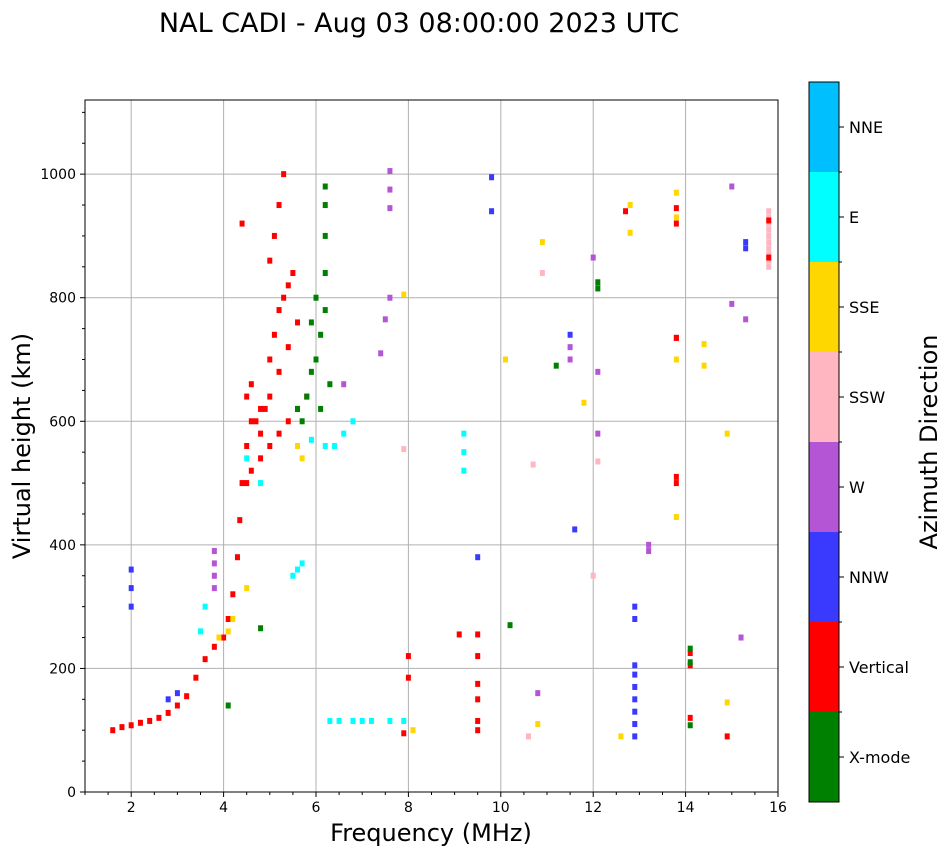 The width and height of the screenshot is (951, 856). What do you see at coordinates (431, 833) in the screenshot?
I see `x-axis-label: Frequency (MHz)` at bounding box center [431, 833].